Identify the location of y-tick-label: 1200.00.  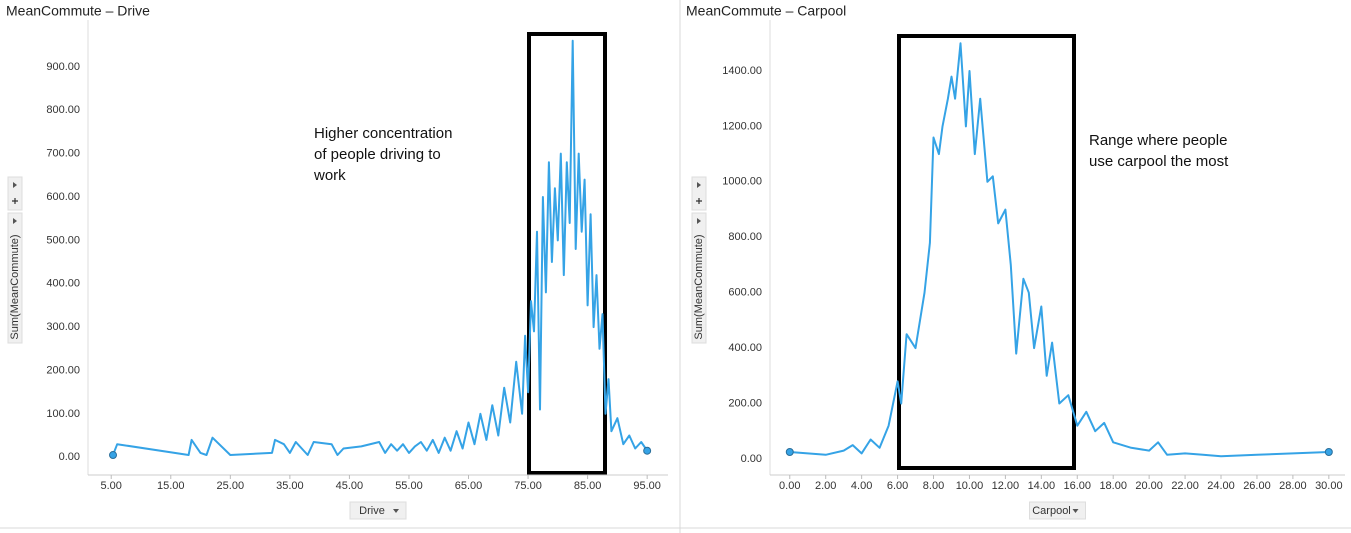
(742, 126).